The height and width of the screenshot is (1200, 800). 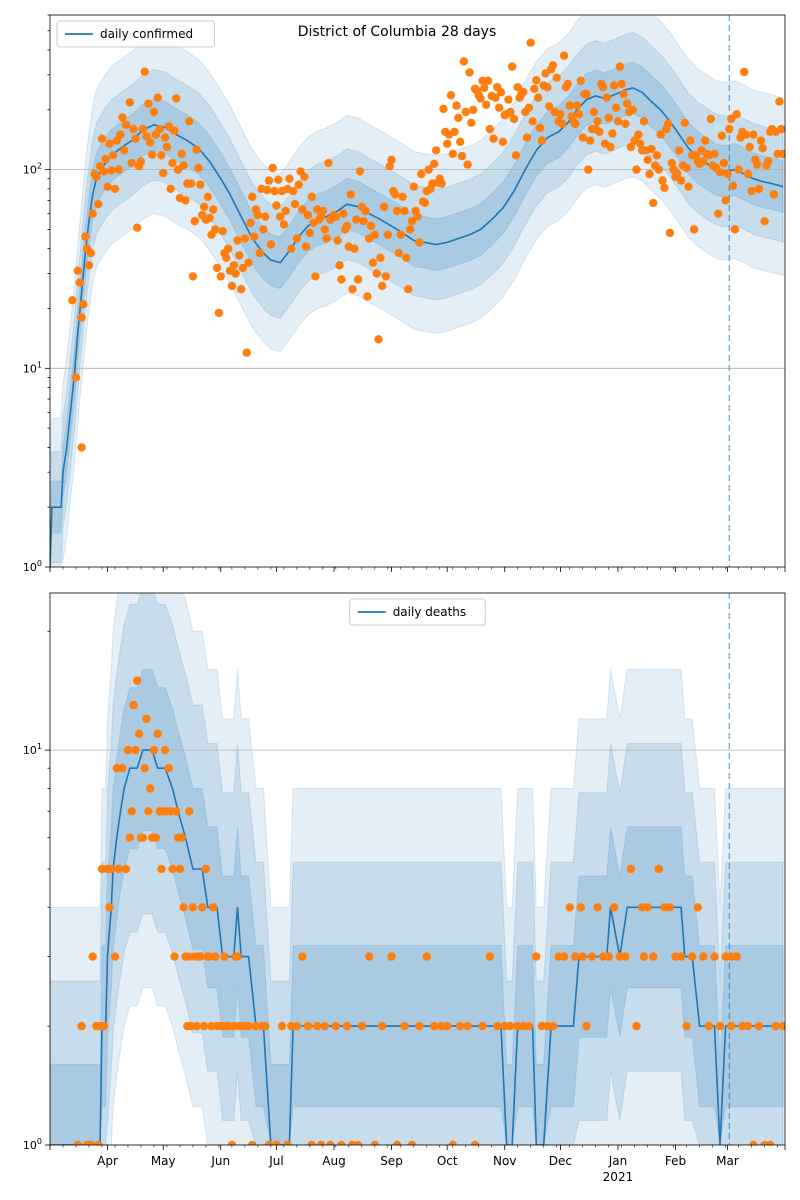 I want to click on x-tick-label: Oct, so click(x=447, y=1161).